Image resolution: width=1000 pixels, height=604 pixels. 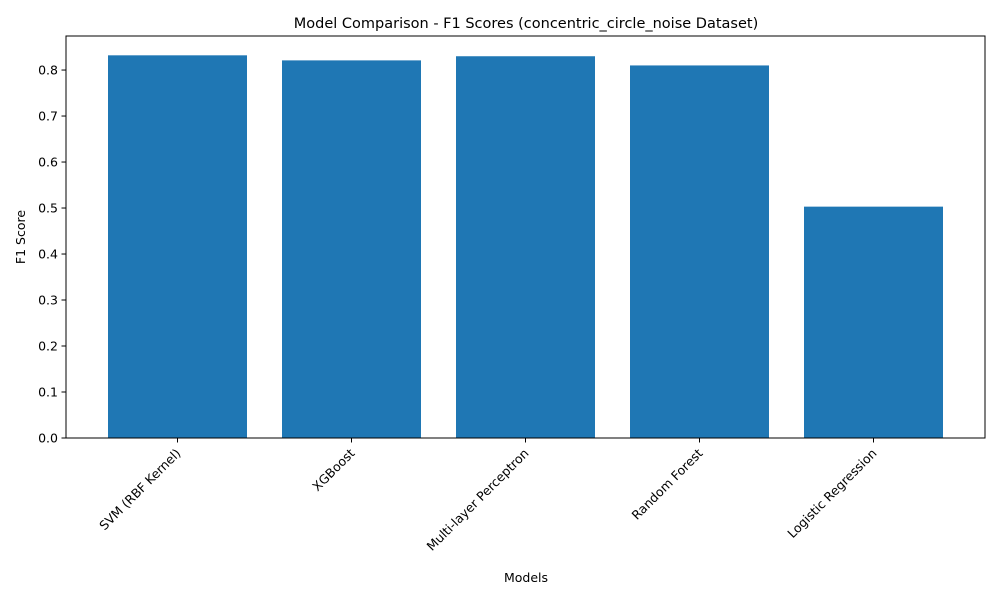 I want to click on y-tick-label: 0.7, so click(x=48, y=116).